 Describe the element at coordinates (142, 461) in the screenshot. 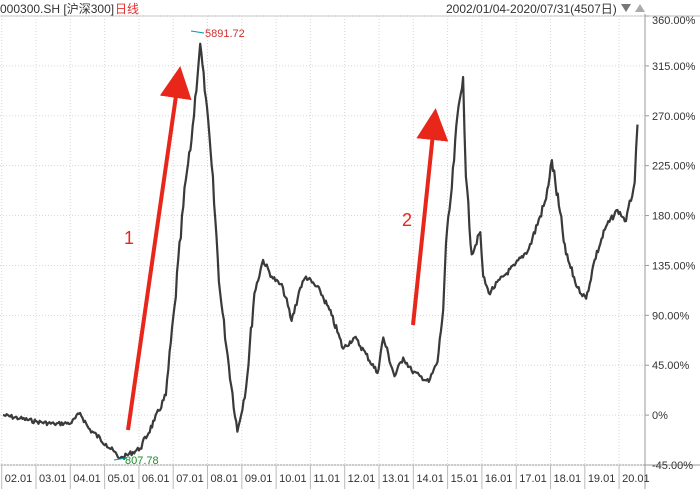

I see `min-label: 807.78` at that location.